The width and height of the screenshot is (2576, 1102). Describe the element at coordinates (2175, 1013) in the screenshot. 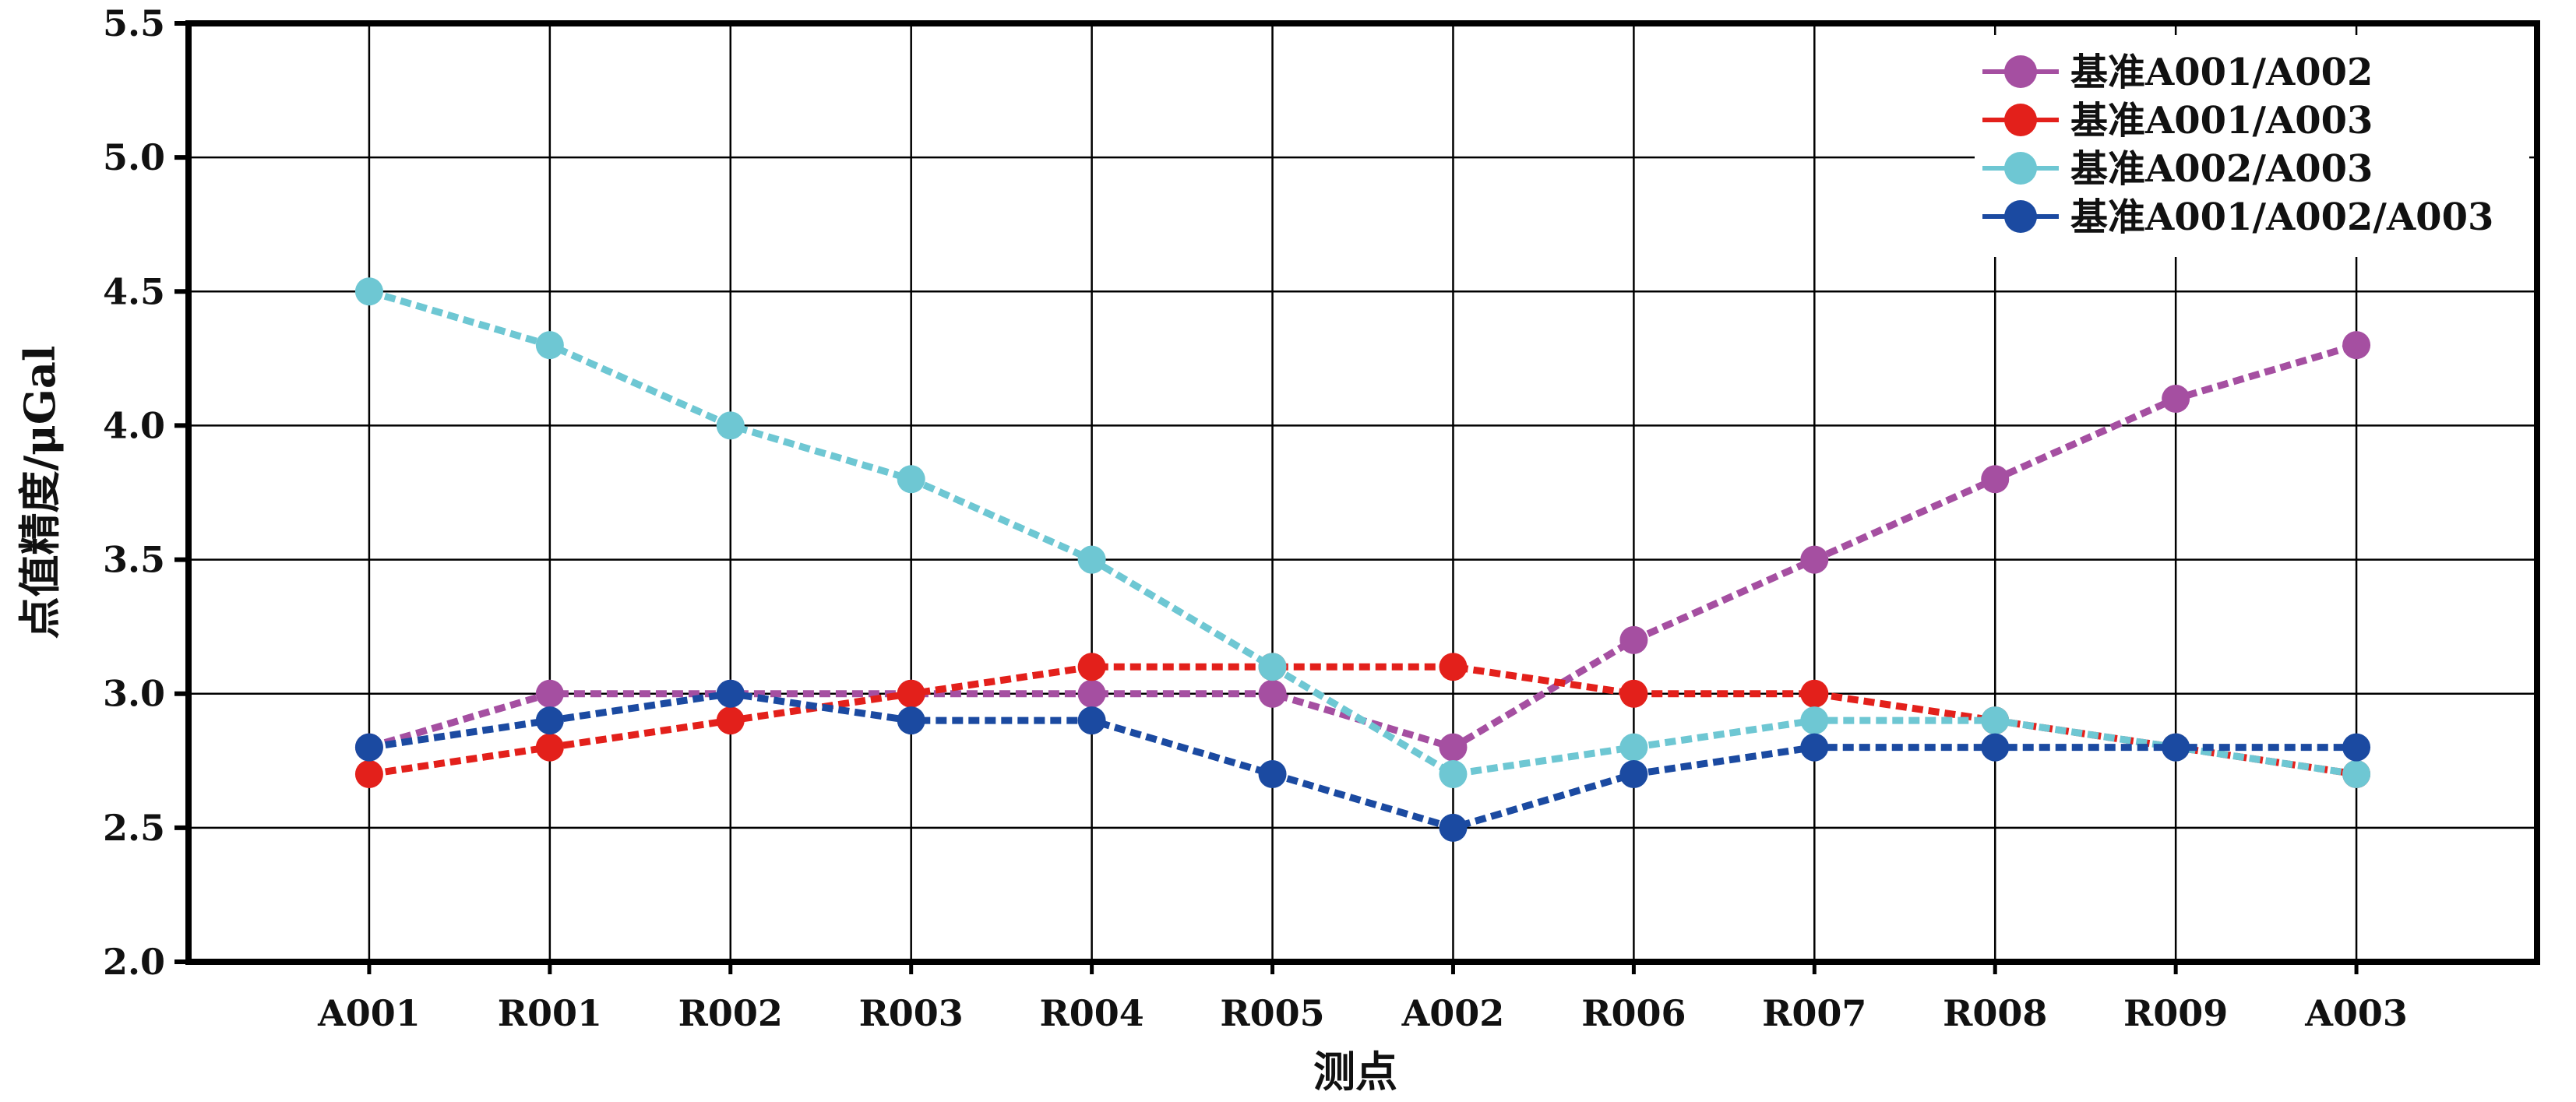

I see `x-tick-label: R009` at that location.